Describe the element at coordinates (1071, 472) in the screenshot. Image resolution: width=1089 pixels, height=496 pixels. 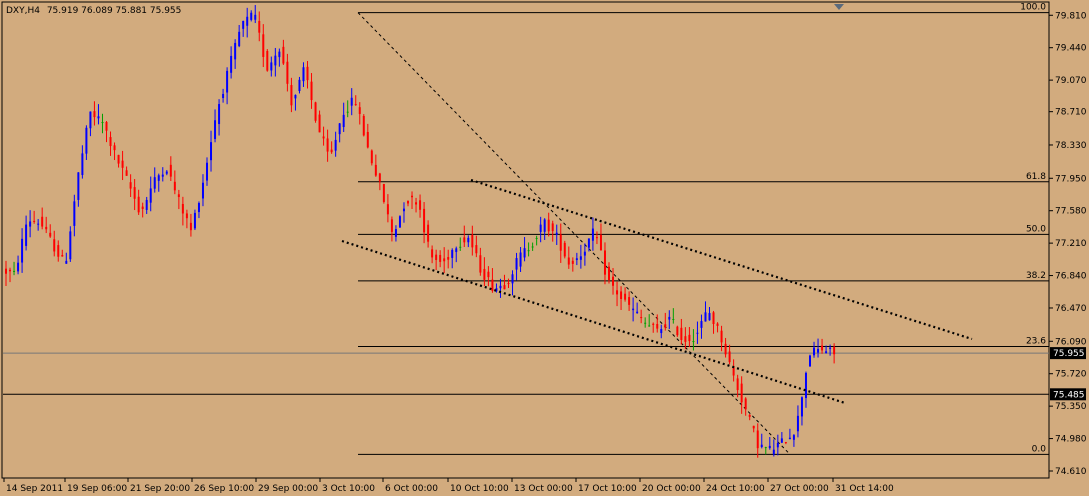
I see `y-tick-label: 74.610` at that location.